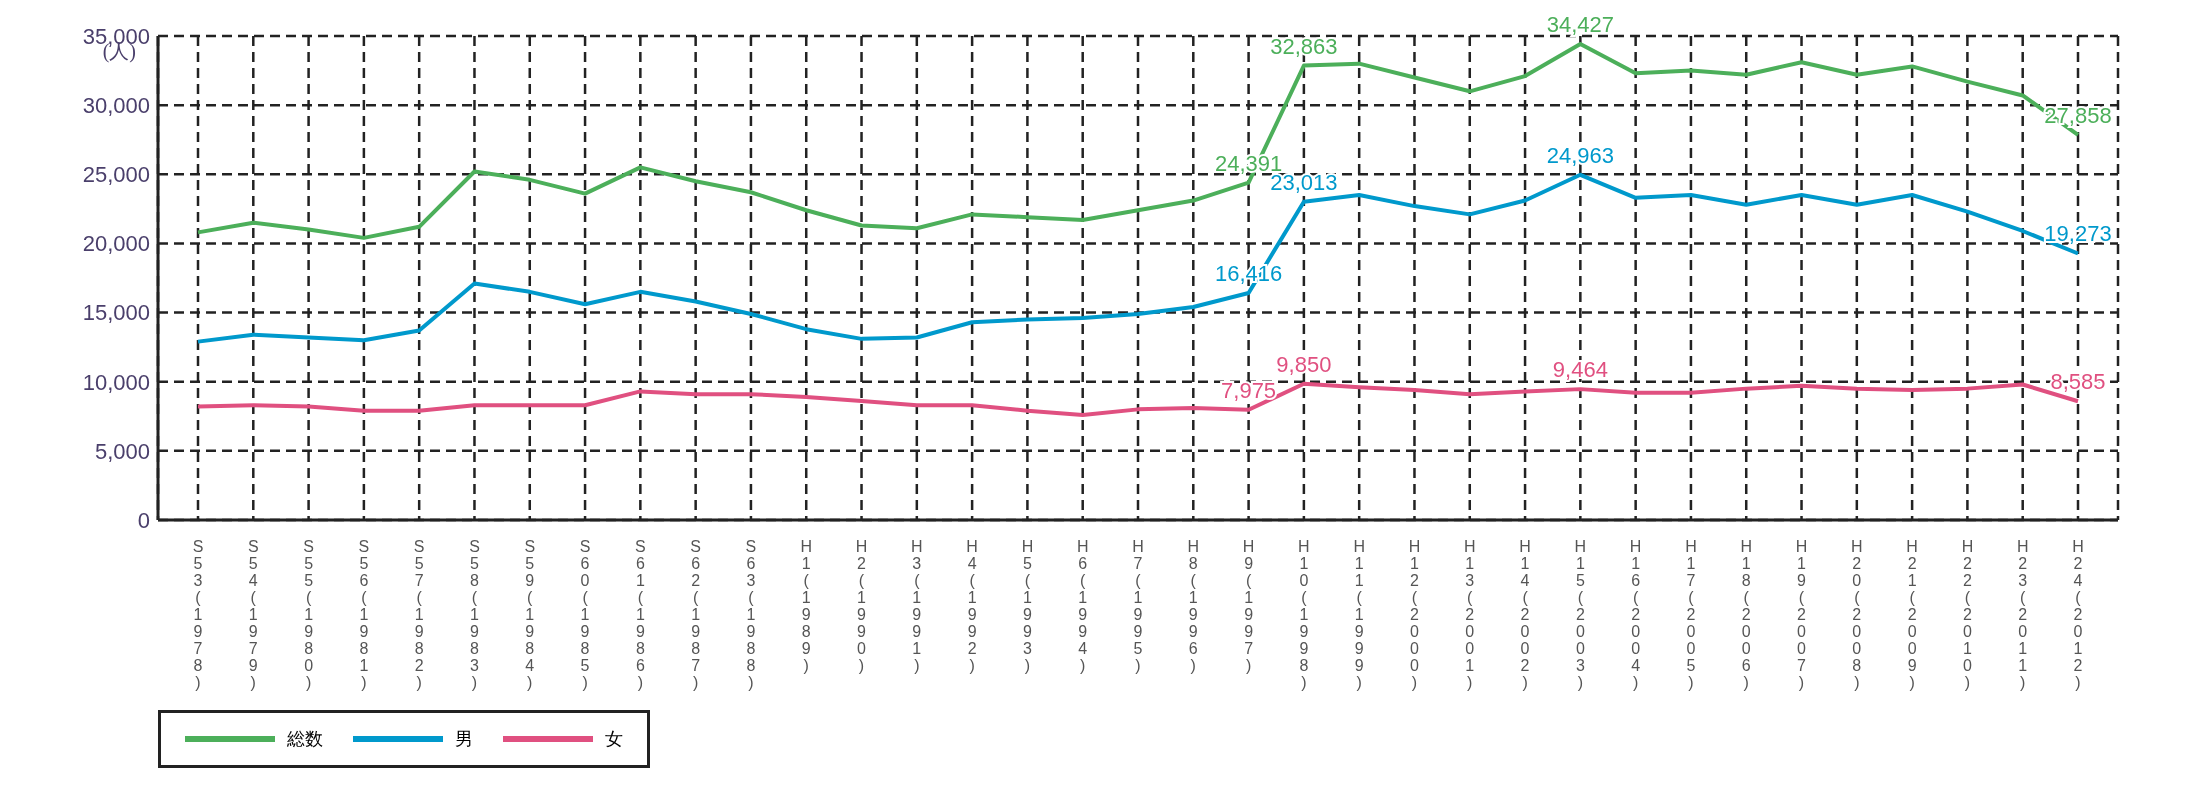 This screenshot has height=802, width=2194. Describe the element at coordinates (917, 606) in the screenshot. I see `x-tick-label: H3(1991)` at that location.